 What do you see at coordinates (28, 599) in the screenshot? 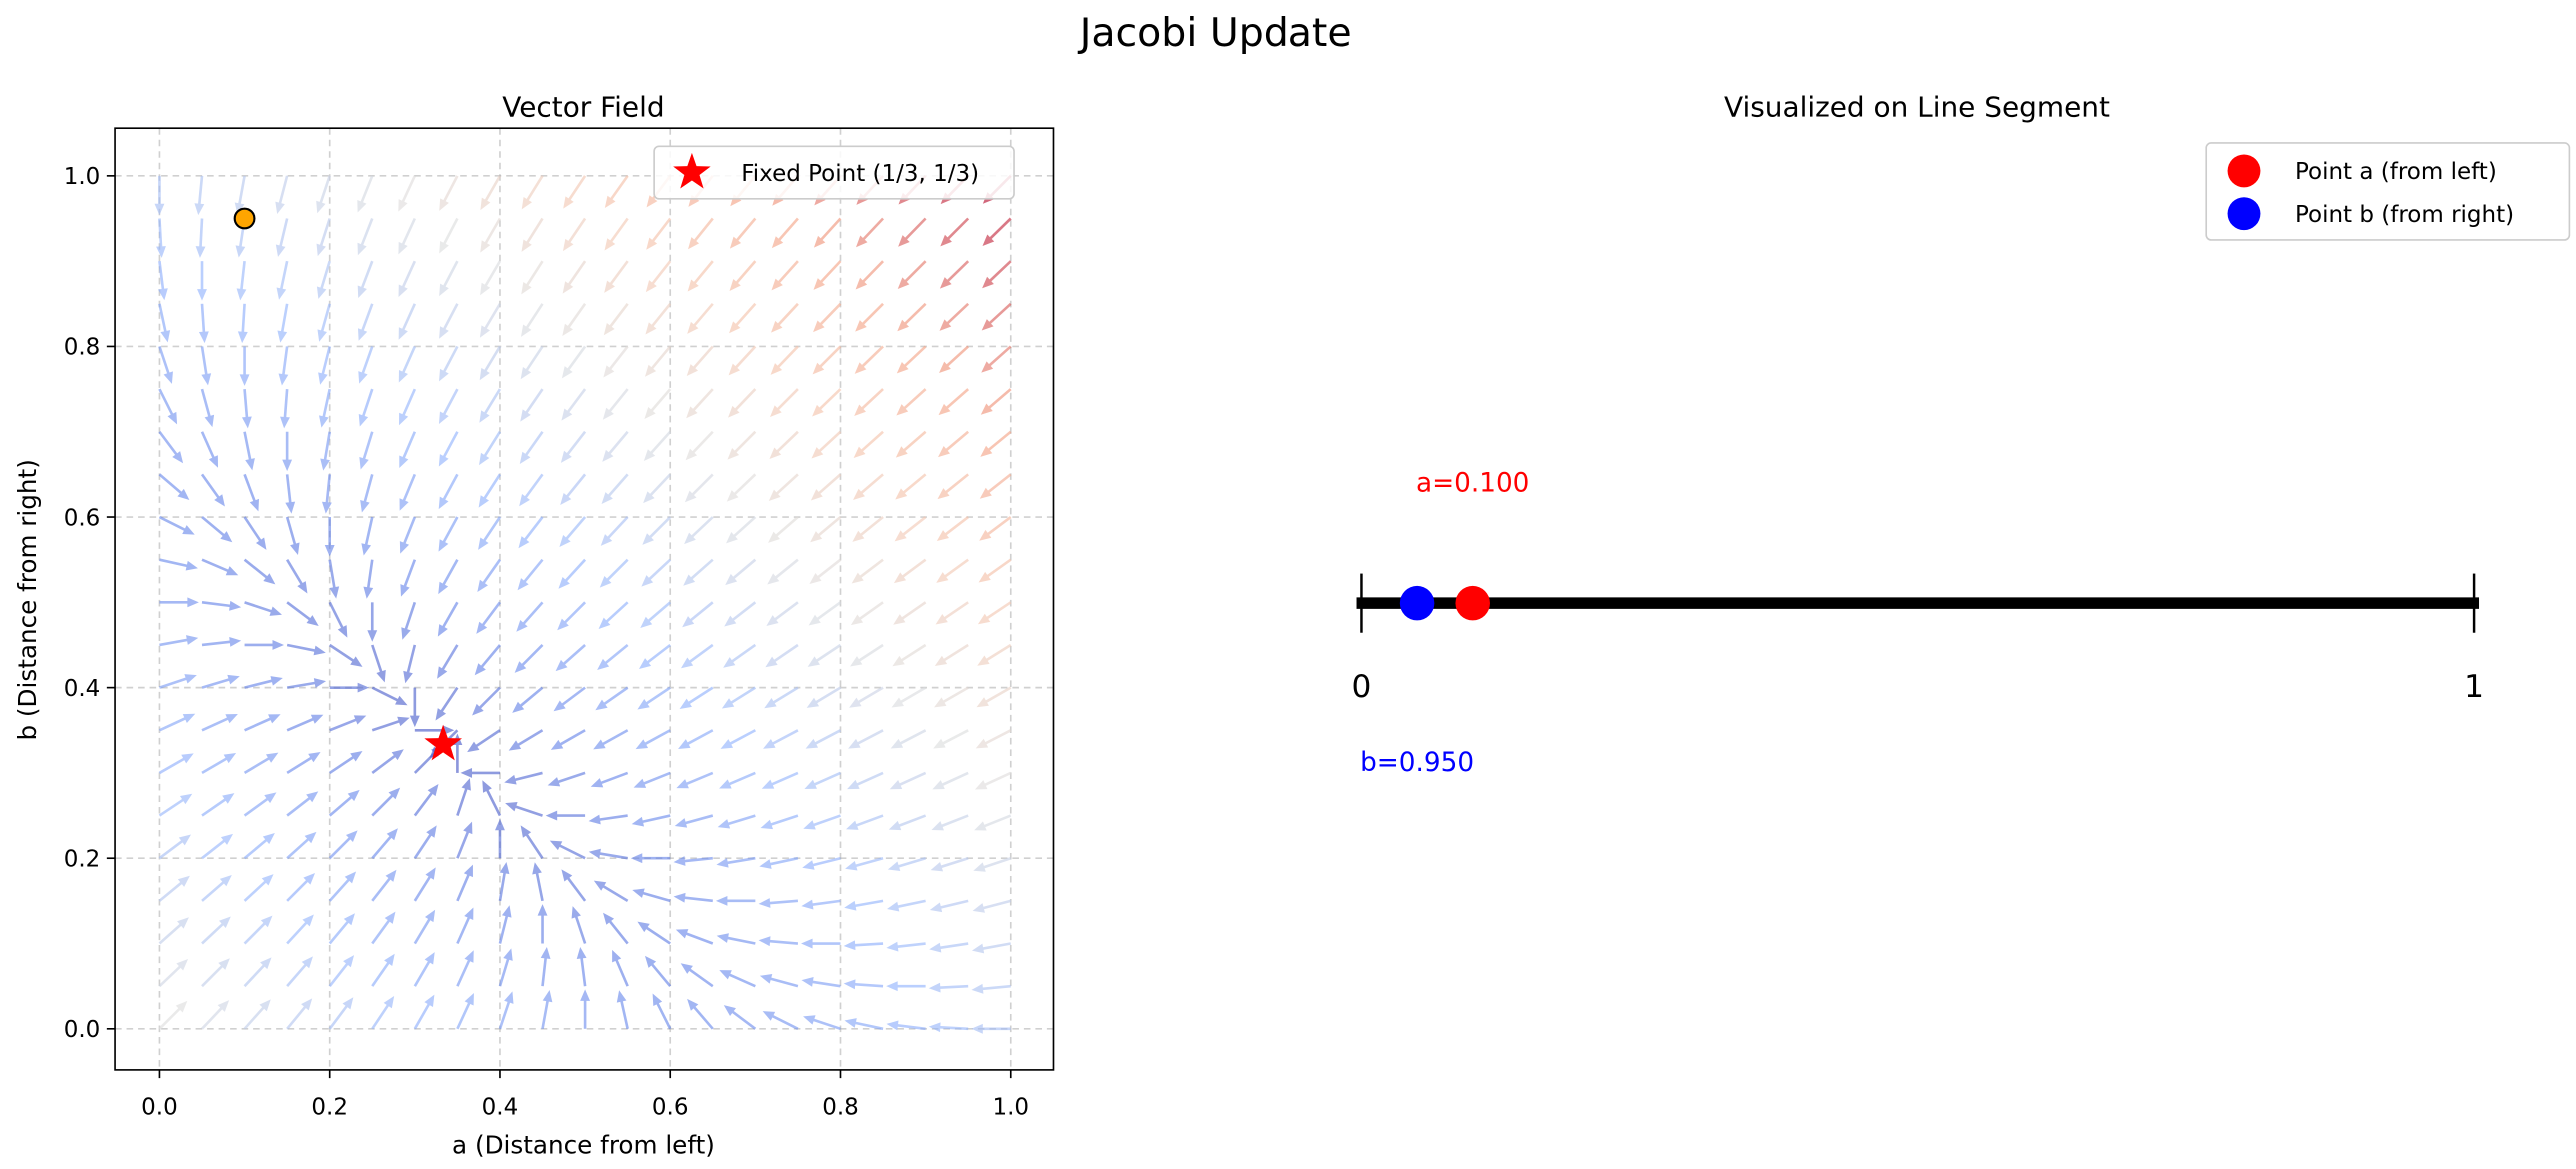
I see `y-axis-label: b (Distance from right)` at bounding box center [28, 599].